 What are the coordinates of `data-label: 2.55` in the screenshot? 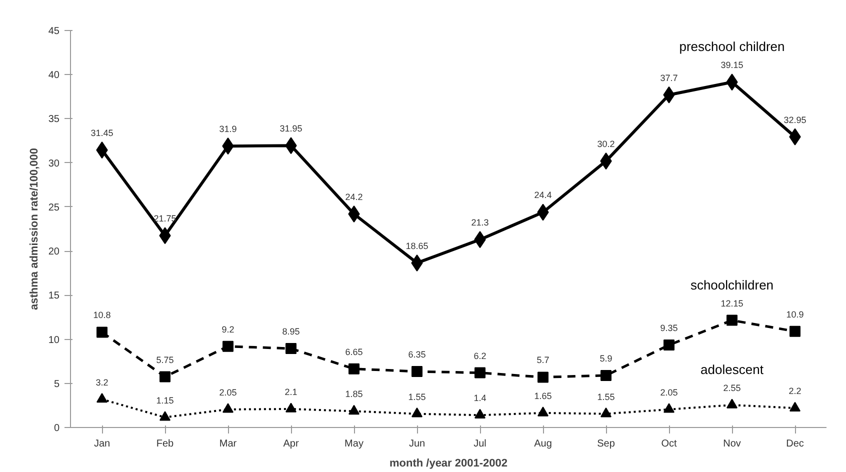 It's located at (732, 388).